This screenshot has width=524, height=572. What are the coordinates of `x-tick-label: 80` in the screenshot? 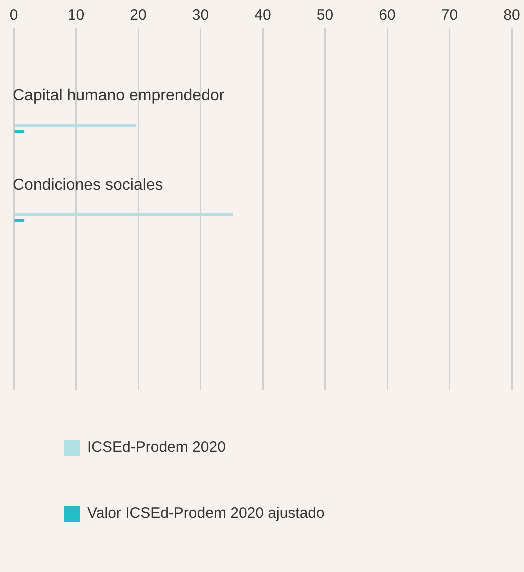 It's located at (512, 15).